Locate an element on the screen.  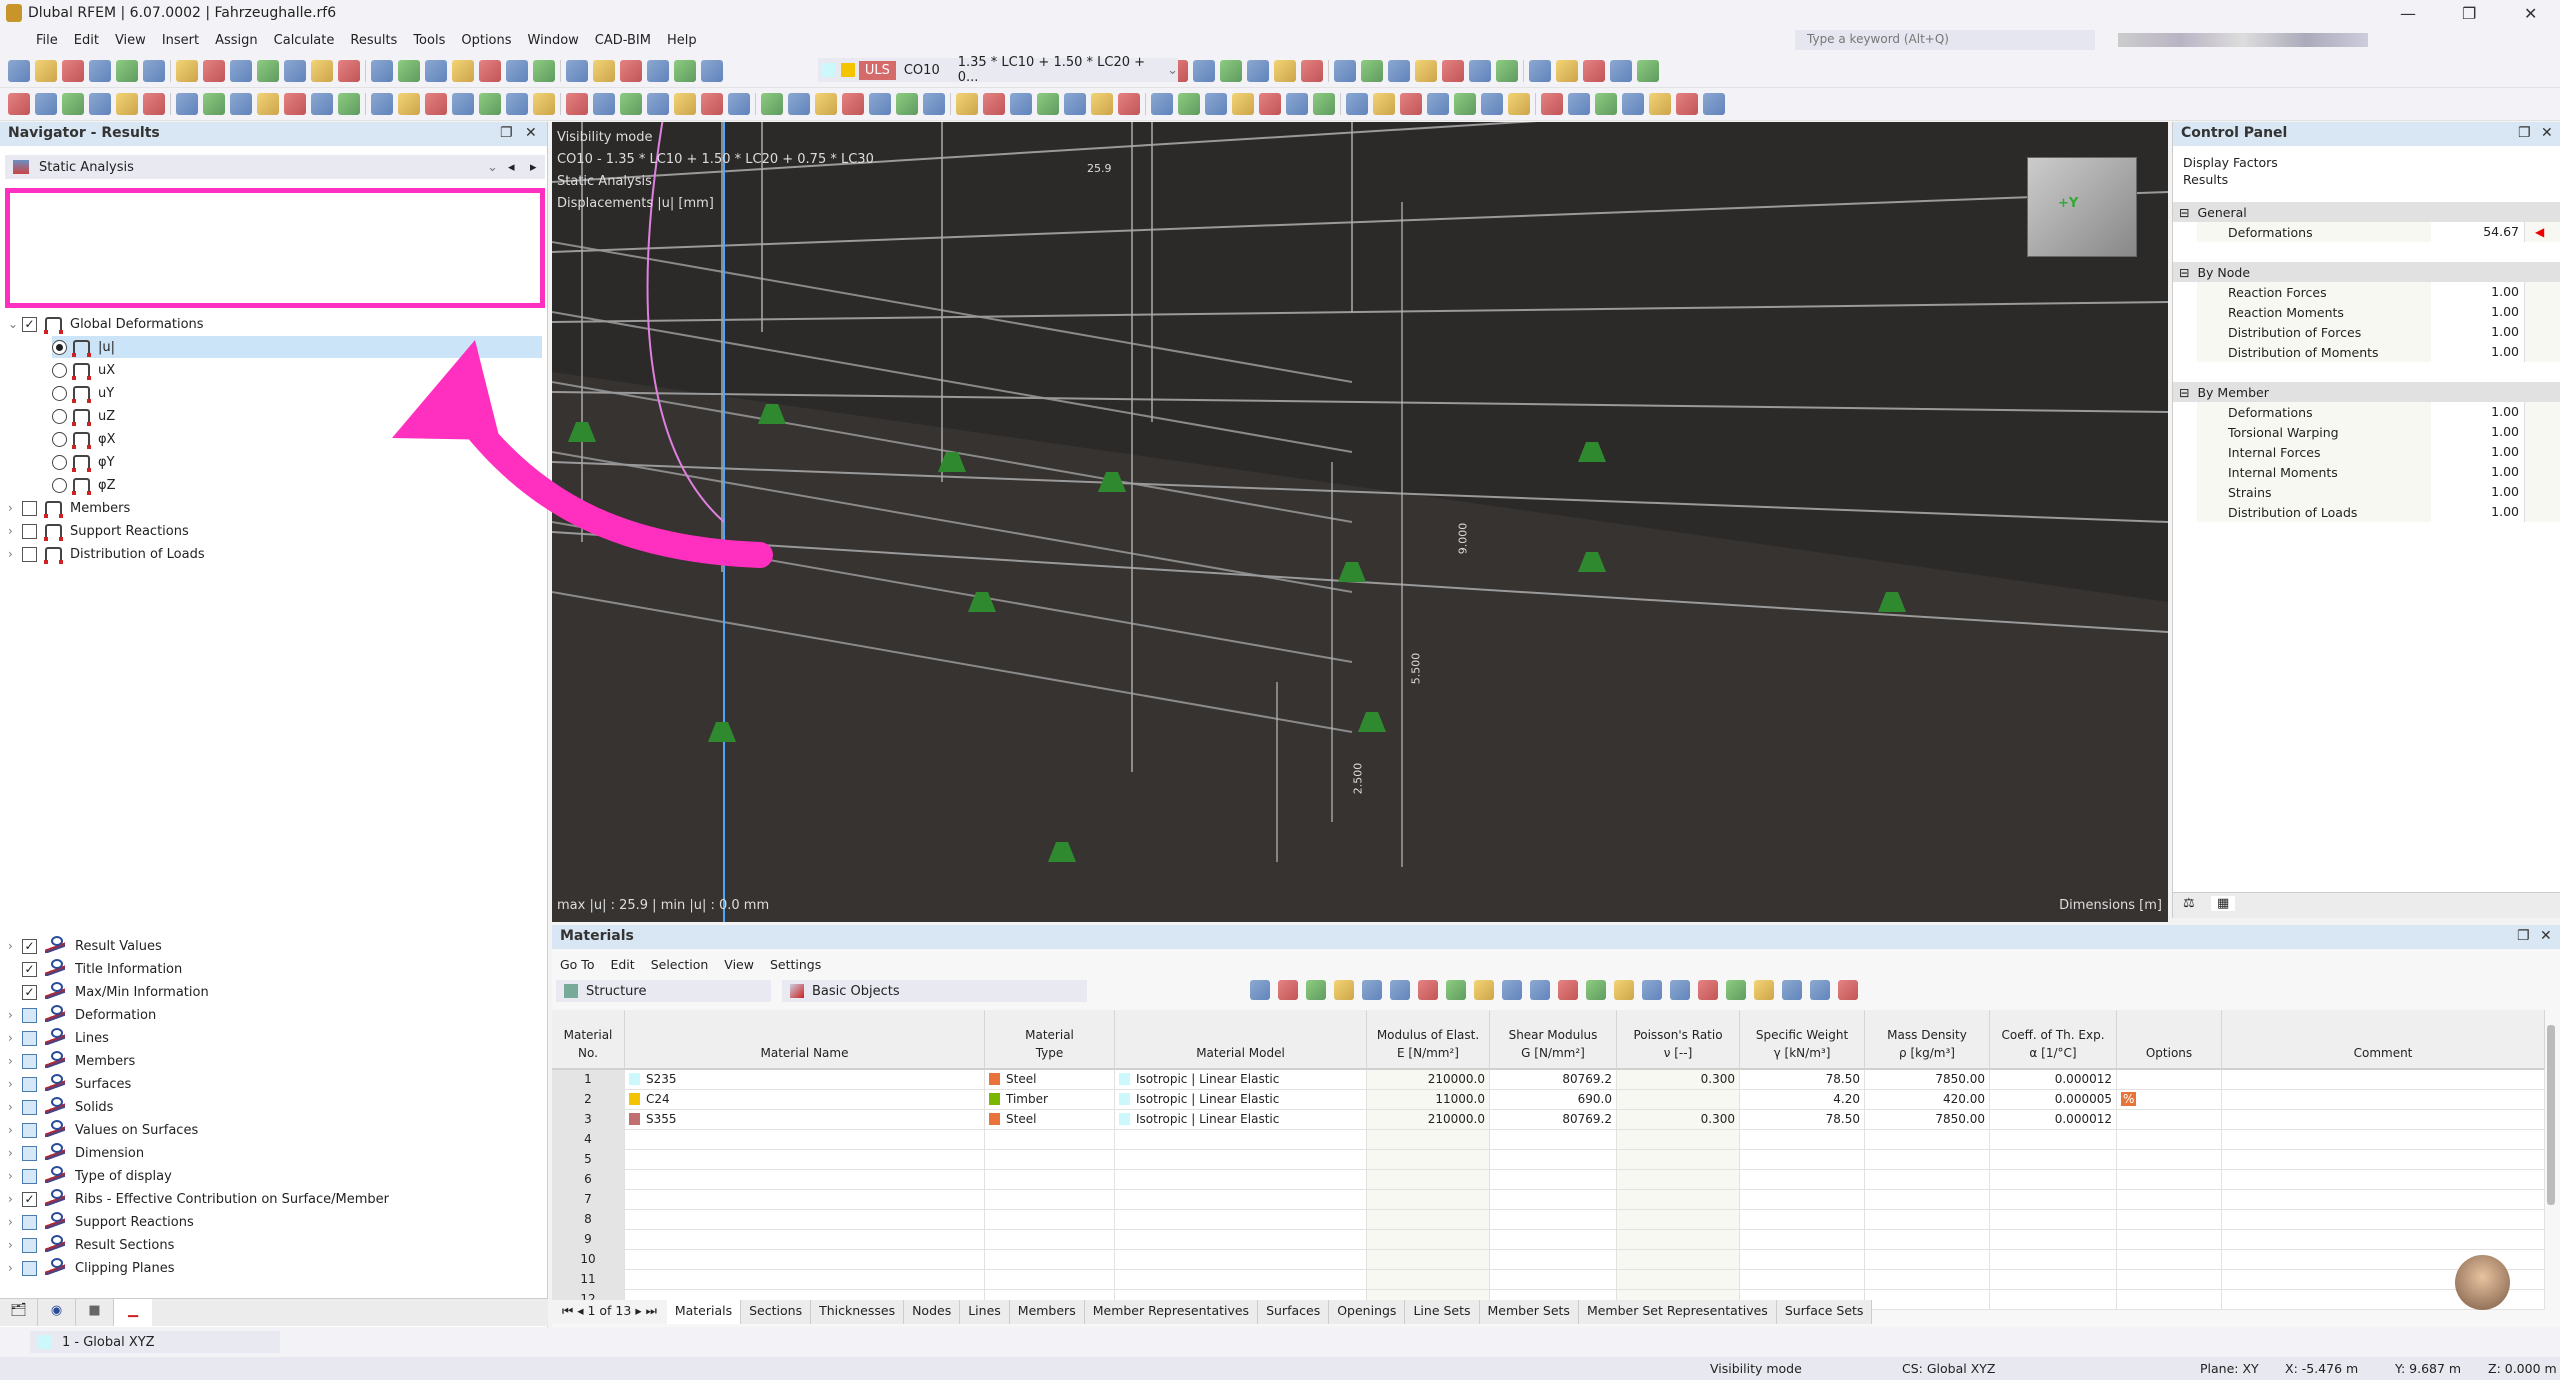
display-item: › Members is located at coordinates (71, 1061).